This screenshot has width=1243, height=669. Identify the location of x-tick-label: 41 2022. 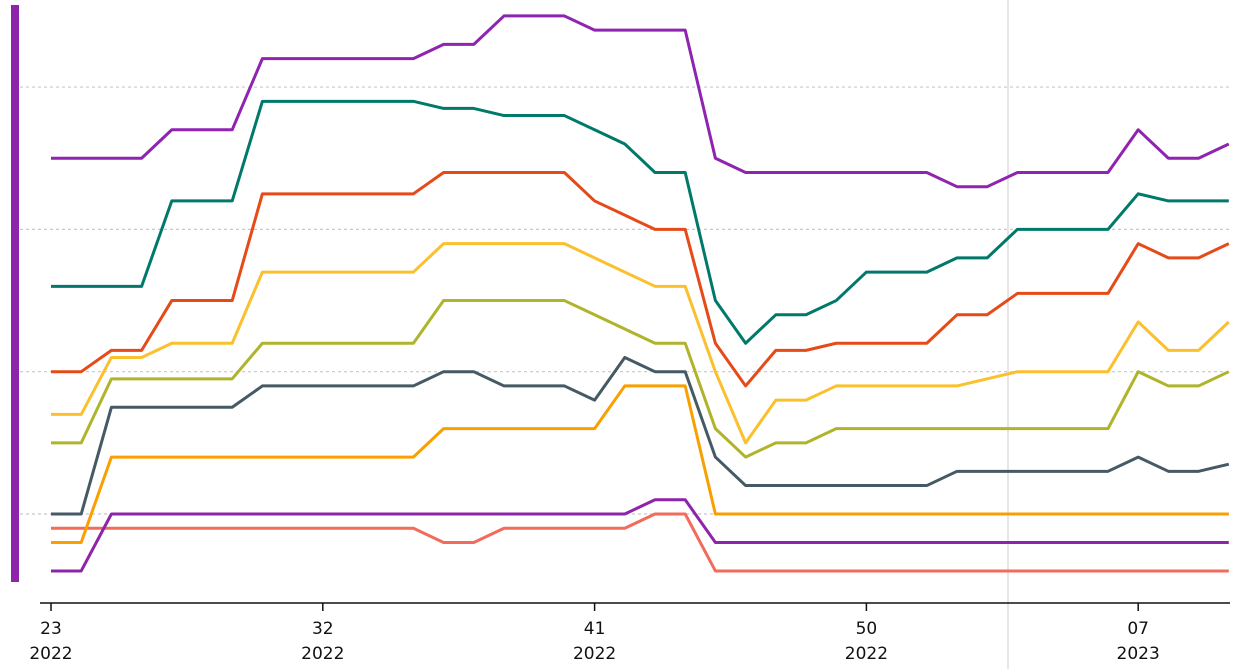
(594, 641).